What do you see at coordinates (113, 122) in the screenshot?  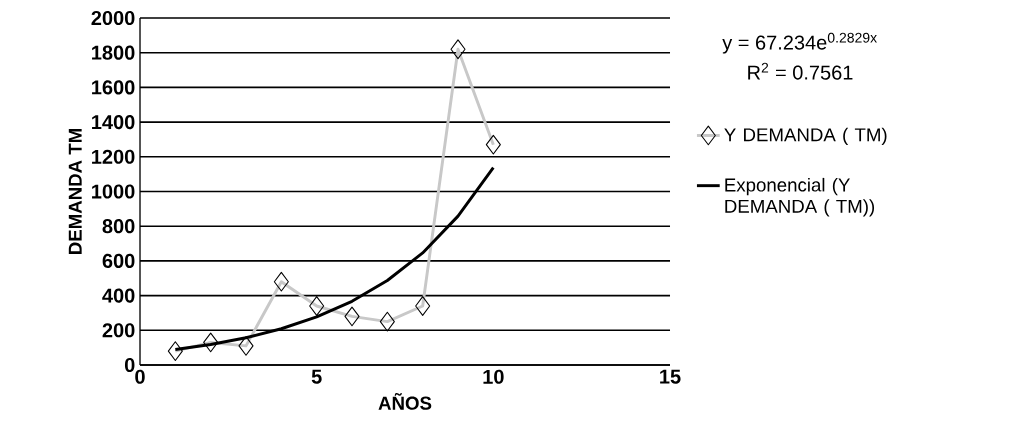 I see `y-tick-label: 1400` at bounding box center [113, 122].